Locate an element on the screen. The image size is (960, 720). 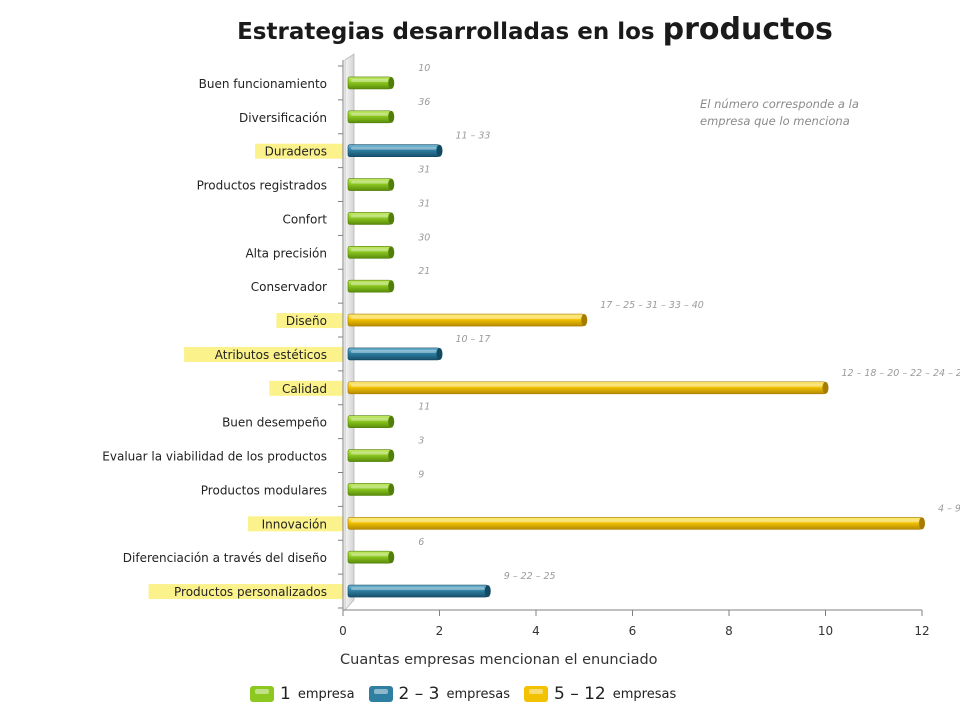
x-tick-label: 10 is located at coordinates (825, 631).